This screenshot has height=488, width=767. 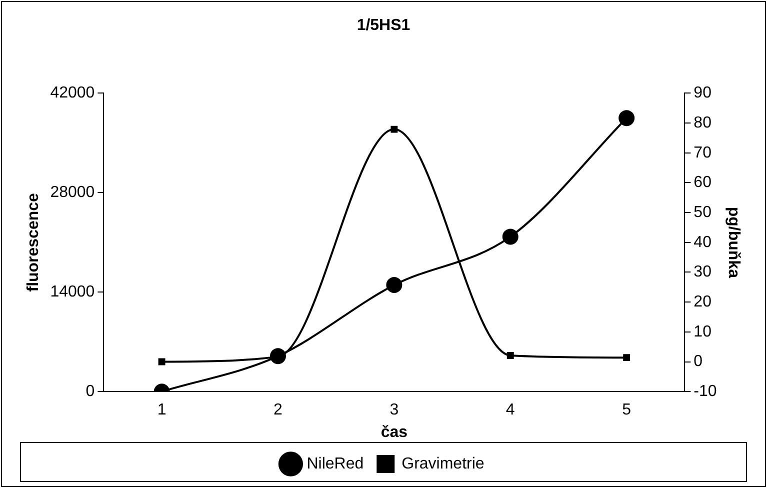 I want to click on y2-tick-label: 40, so click(x=703, y=242).